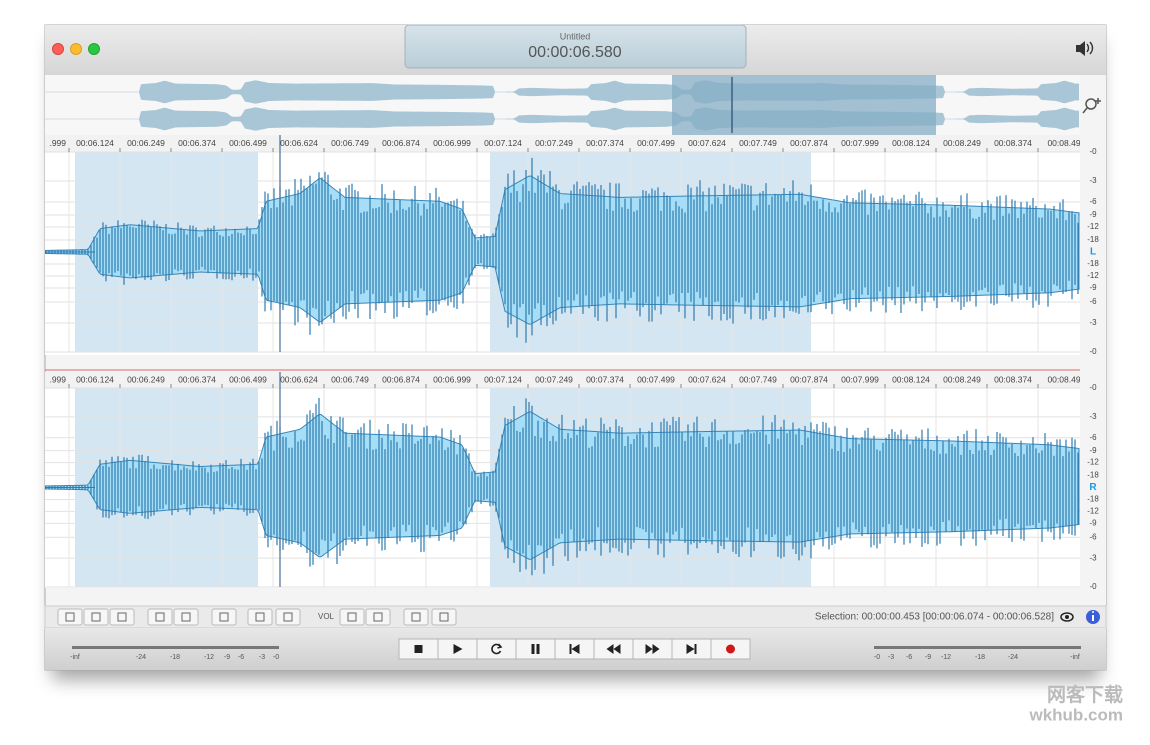 The image size is (1150, 745). I want to click on normalize-button, so click(352, 617).